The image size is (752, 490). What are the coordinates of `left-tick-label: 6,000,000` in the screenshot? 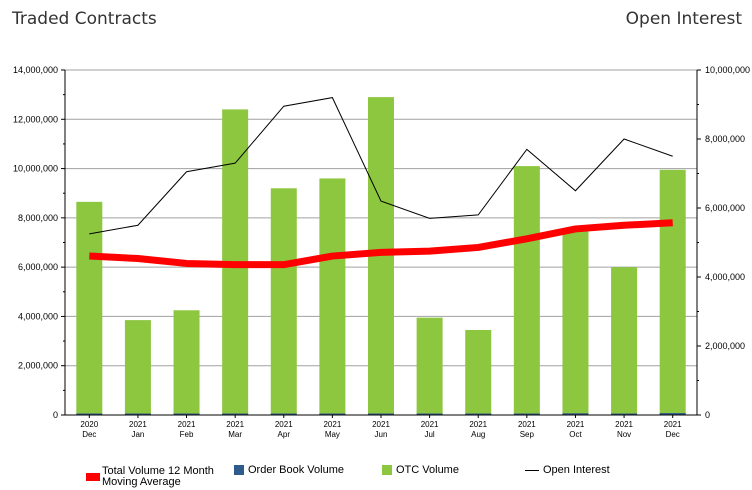 It's located at (38, 267).